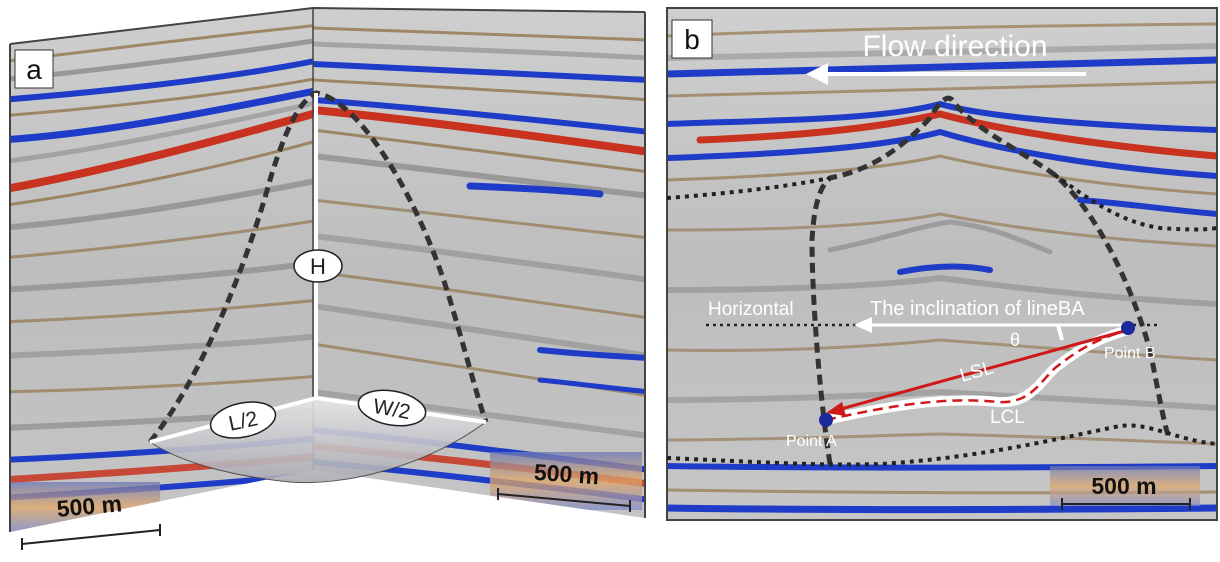  Describe the element at coordinates (1128, 328) in the screenshot. I see `point-b-marker` at that location.